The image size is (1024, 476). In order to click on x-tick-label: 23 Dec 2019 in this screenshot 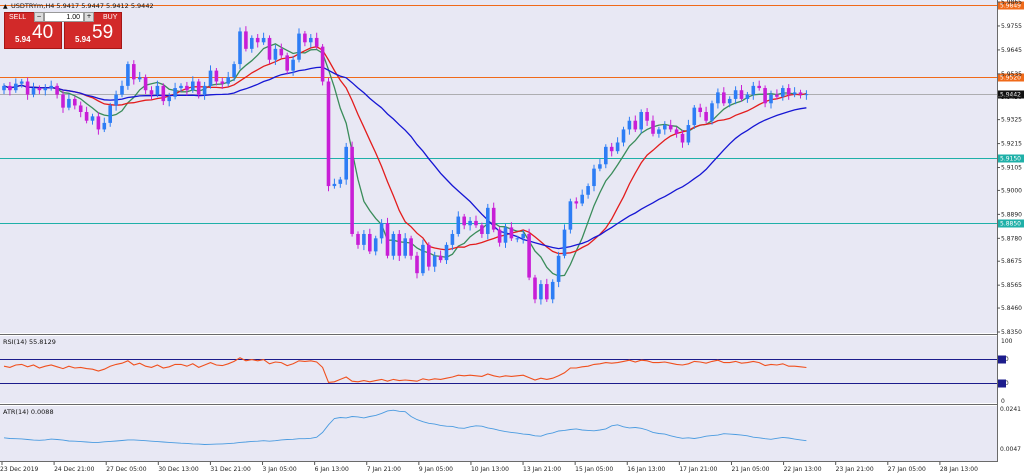, I will do `click(19, 469)`.